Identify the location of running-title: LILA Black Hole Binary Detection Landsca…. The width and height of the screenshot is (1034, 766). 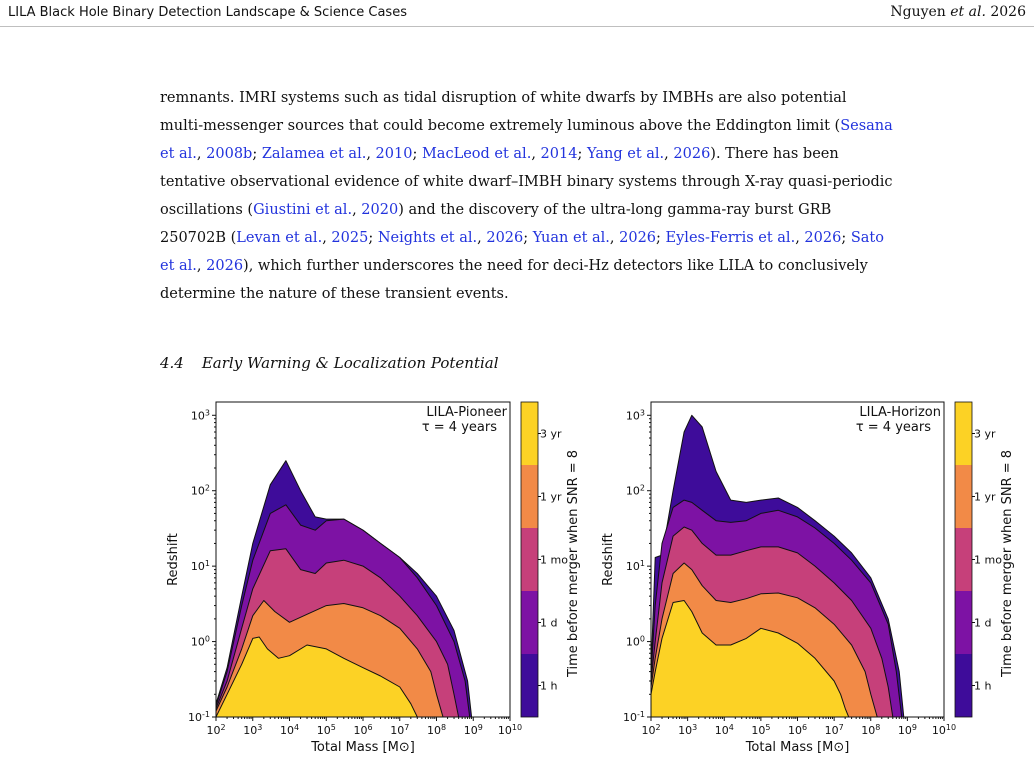
(207, 12).